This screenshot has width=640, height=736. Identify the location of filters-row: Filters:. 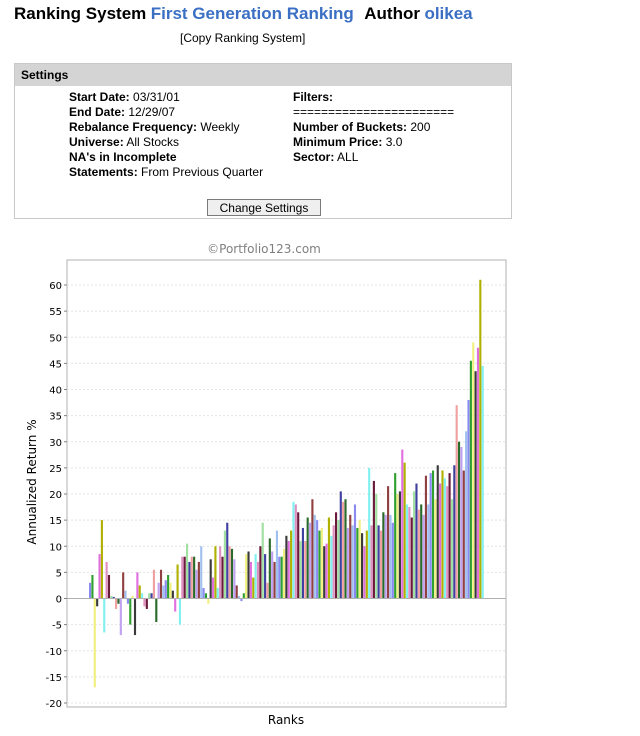
(373, 97).